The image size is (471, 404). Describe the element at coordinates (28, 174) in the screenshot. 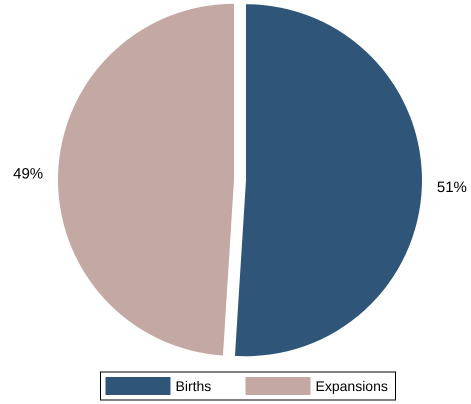

I see `data-label: 49%` at that location.